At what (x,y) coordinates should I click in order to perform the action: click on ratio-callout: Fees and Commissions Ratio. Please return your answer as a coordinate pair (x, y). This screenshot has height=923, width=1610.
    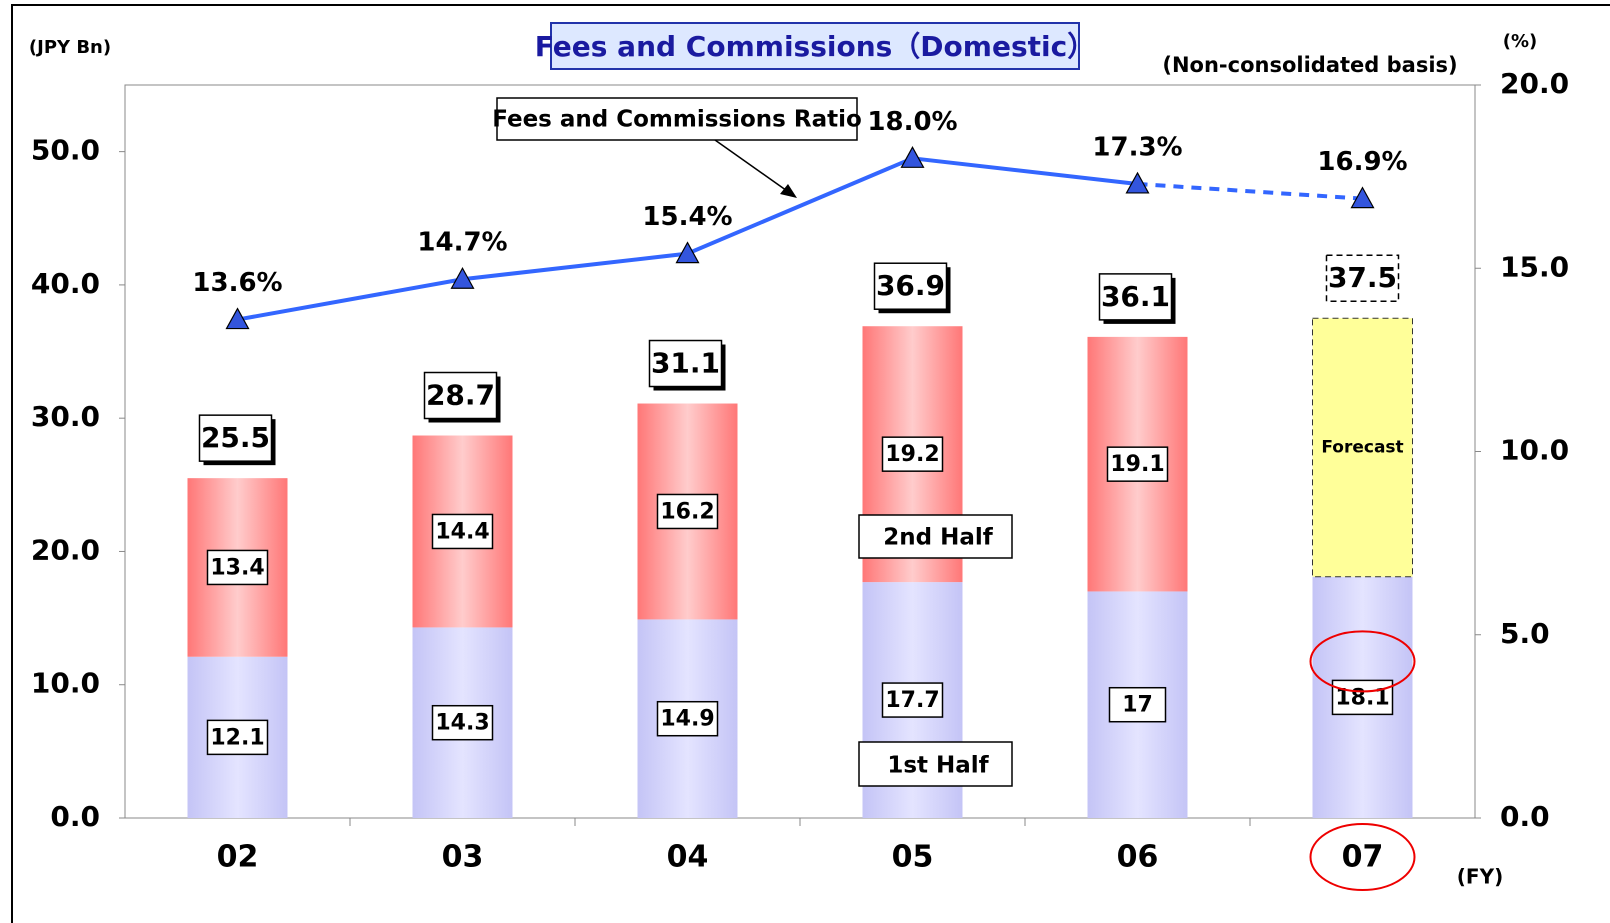
    Looking at the image, I should click on (677, 120).